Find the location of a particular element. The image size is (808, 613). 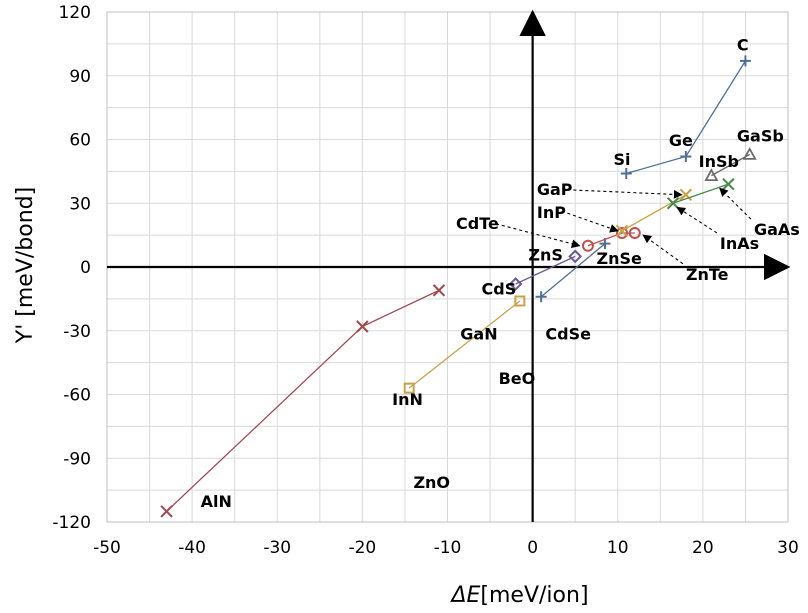

x-tick-label: 20 is located at coordinates (703, 548).